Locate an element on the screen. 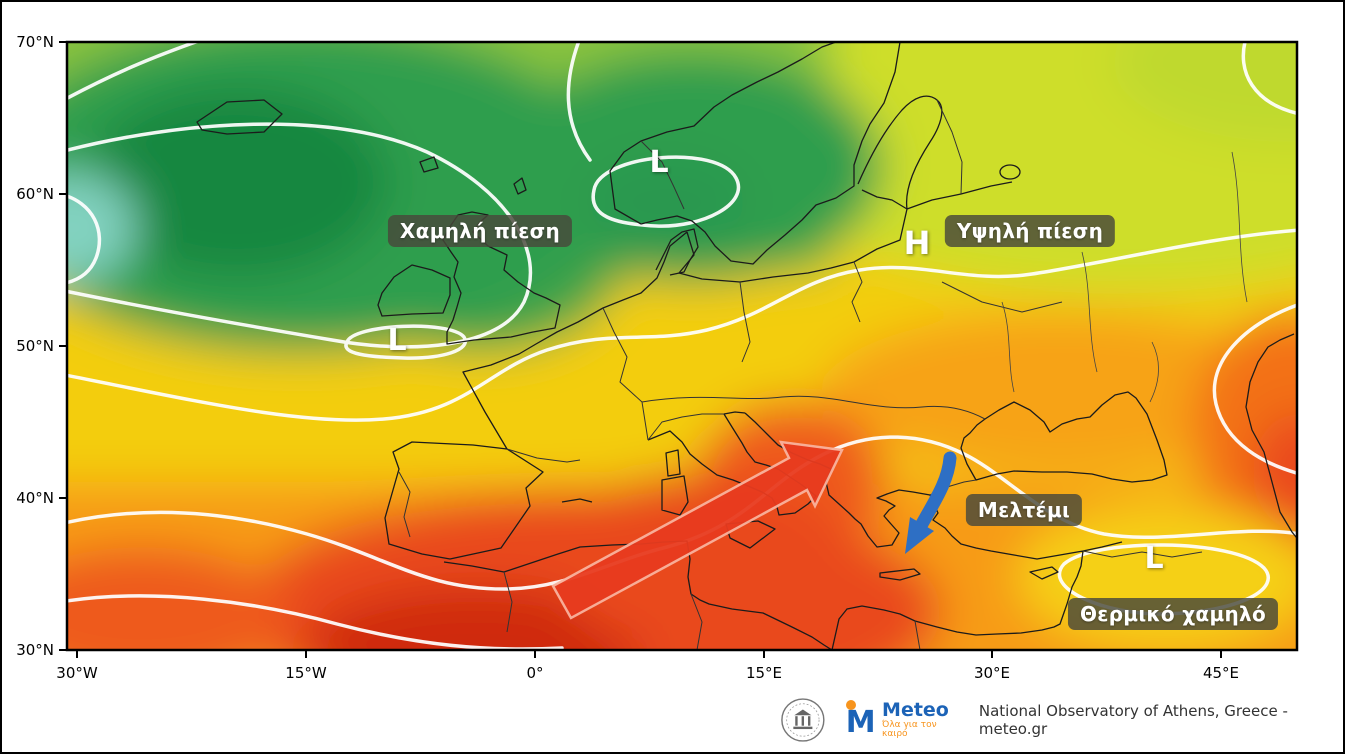  meteo-dot-icon is located at coordinates (850, 705).